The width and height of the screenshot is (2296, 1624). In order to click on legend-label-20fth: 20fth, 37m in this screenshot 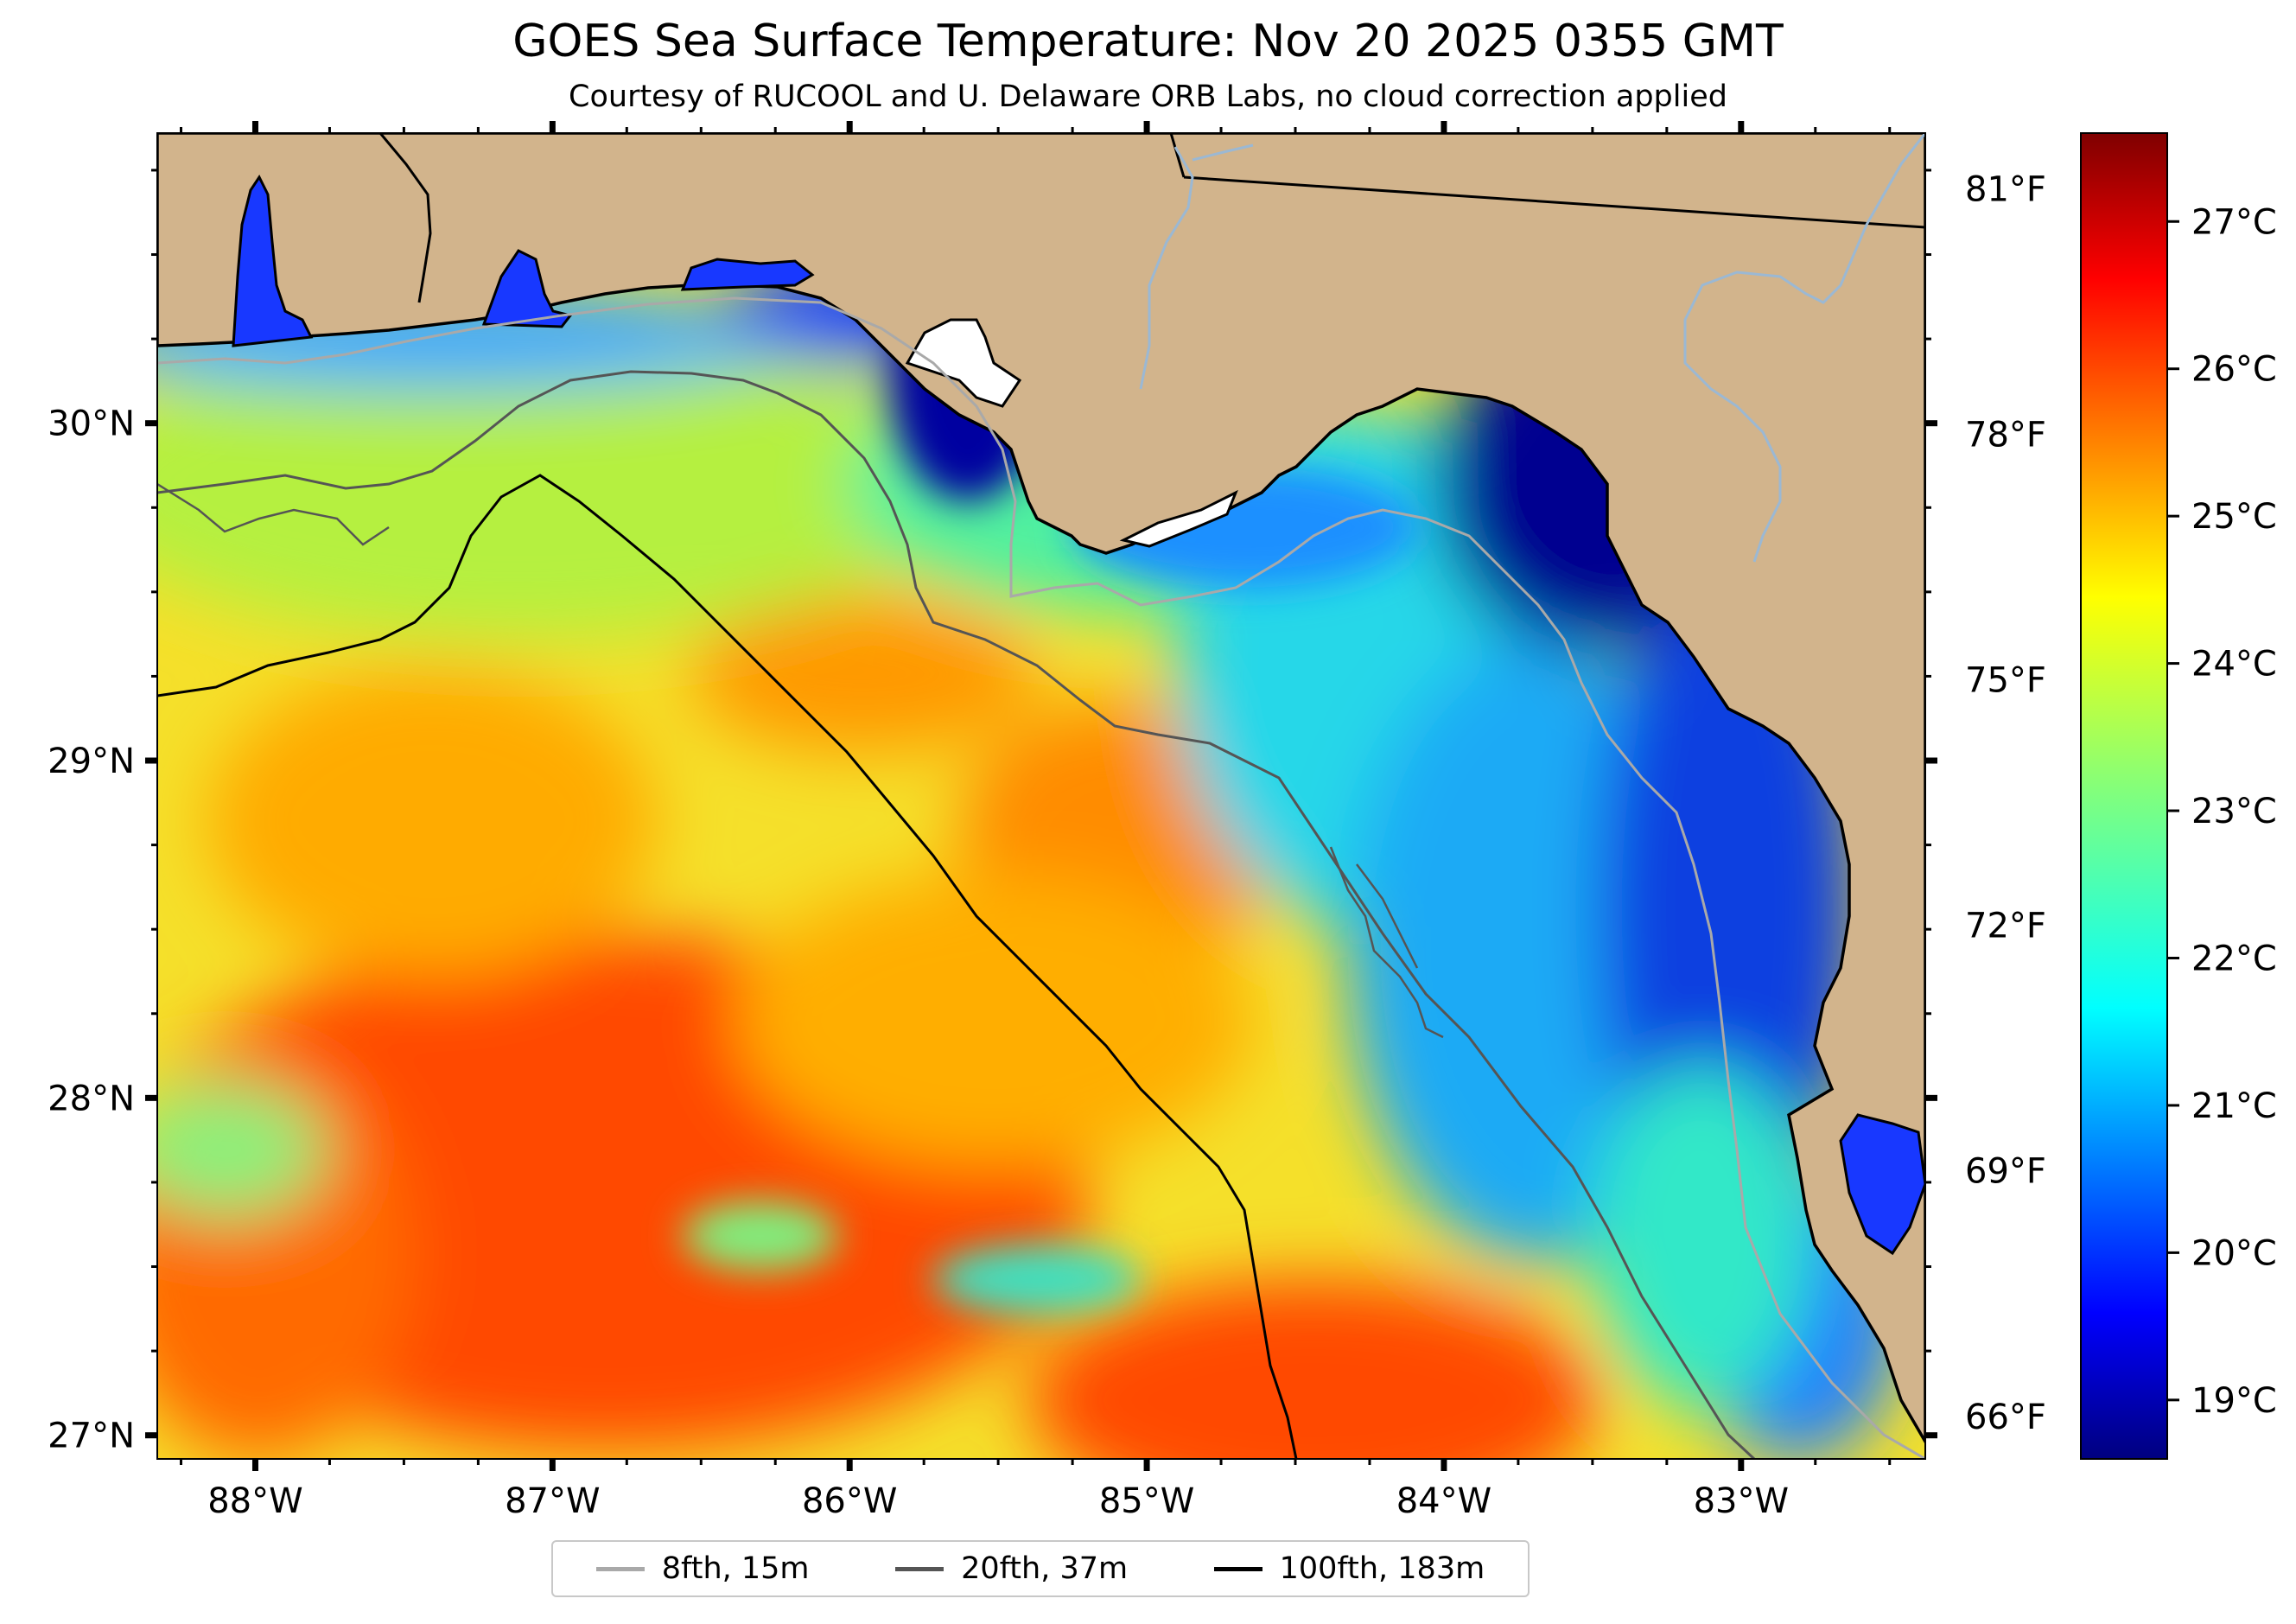, I will do `click(1045, 1568)`.